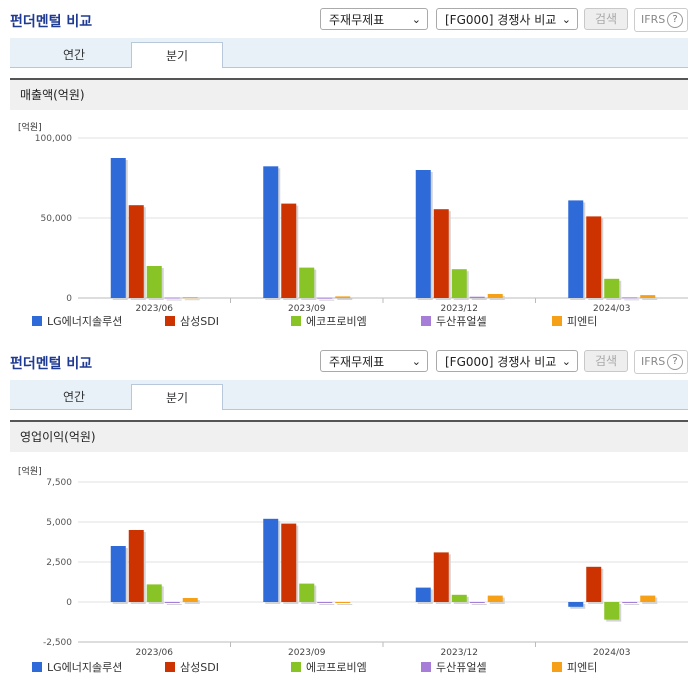 This screenshot has height=684, width=696. What do you see at coordinates (349, 437) in the screenshot?
I see `chart-title: 영업이익(억원)` at bounding box center [349, 437].